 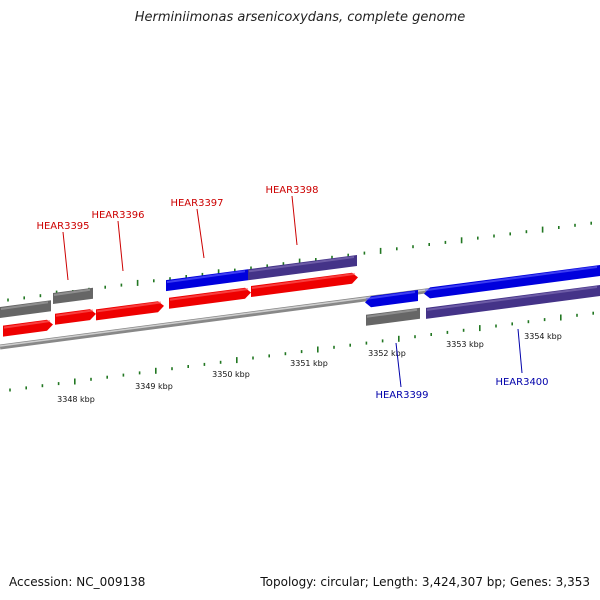 I want to click on scale-tick-label: 3351 kbp, so click(x=309, y=363).